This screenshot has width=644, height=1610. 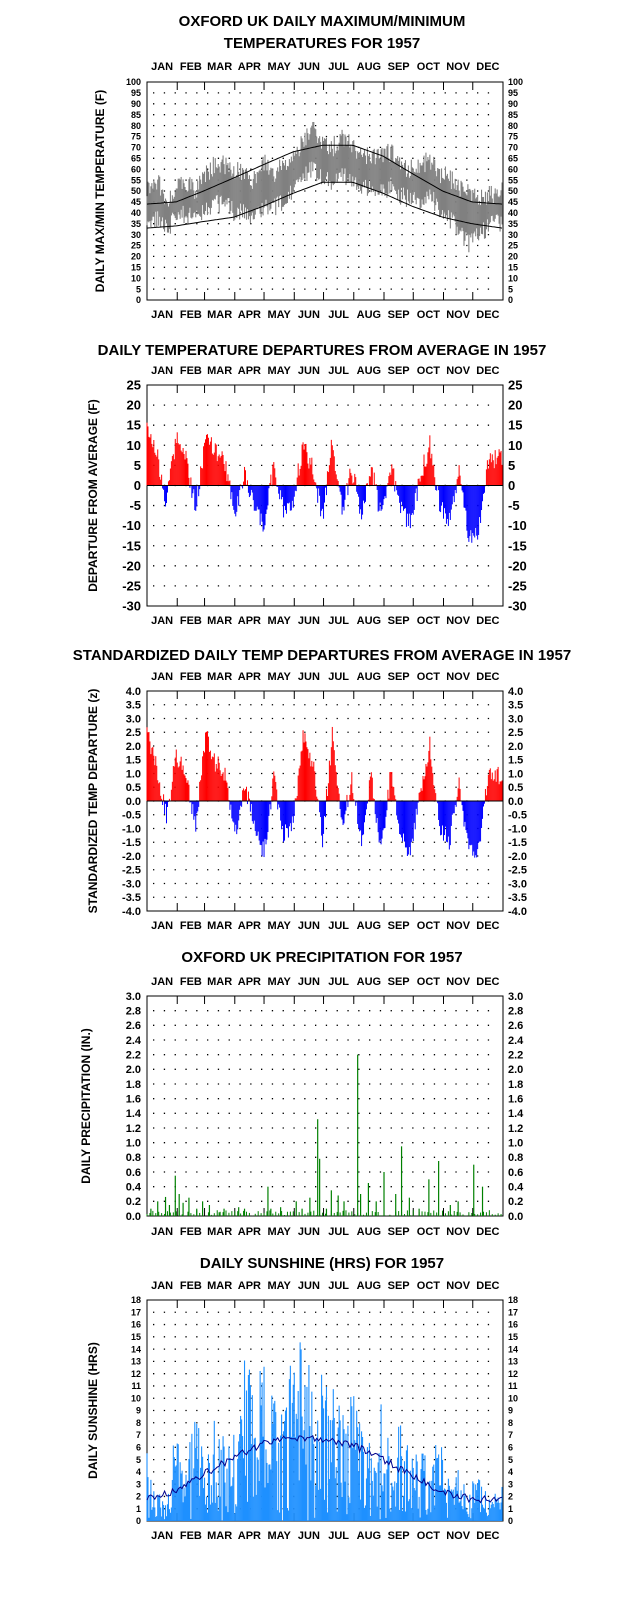 I want to click on y-tick-label-left: -1.5, so click(x=131, y=843).